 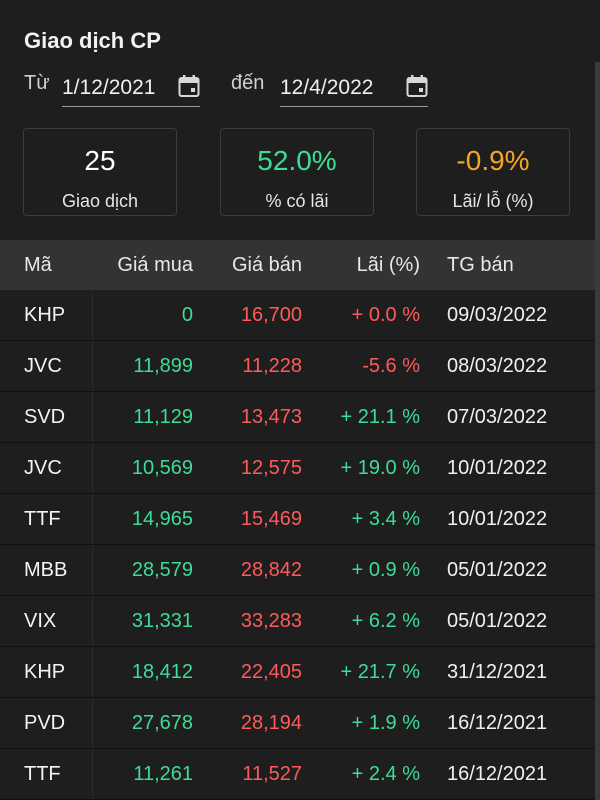 I want to click on cell-buy-price: 28,579, so click(x=162, y=570).